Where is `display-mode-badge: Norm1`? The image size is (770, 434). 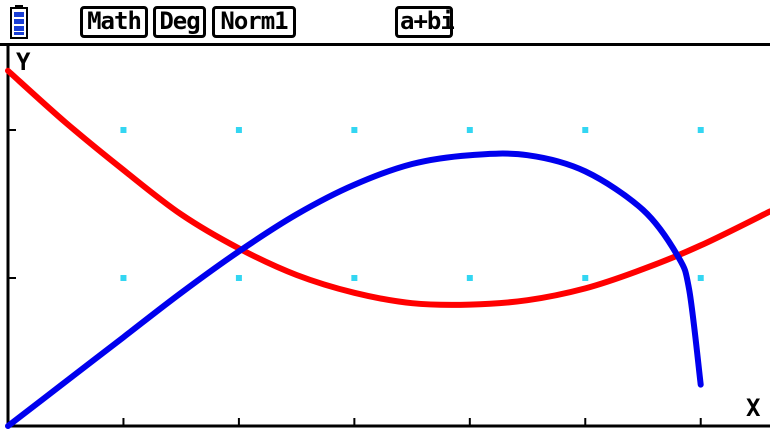 display-mode-badge: Norm1 is located at coordinates (254, 22).